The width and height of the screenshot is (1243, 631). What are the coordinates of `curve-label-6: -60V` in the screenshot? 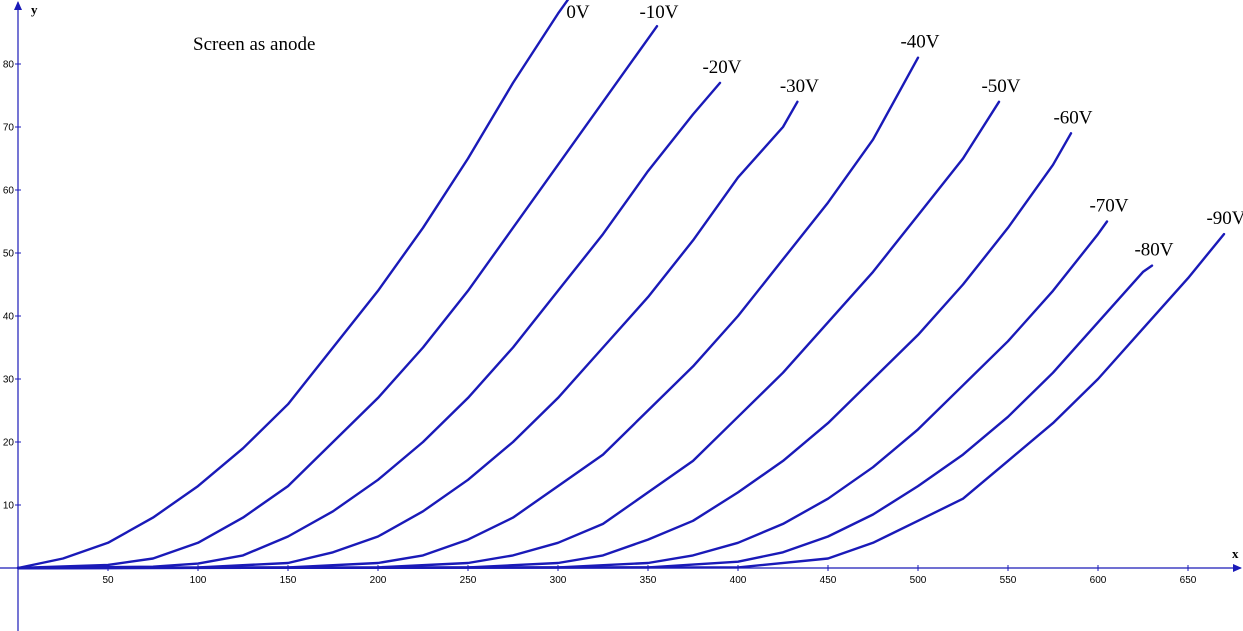 It's located at (1072, 117).